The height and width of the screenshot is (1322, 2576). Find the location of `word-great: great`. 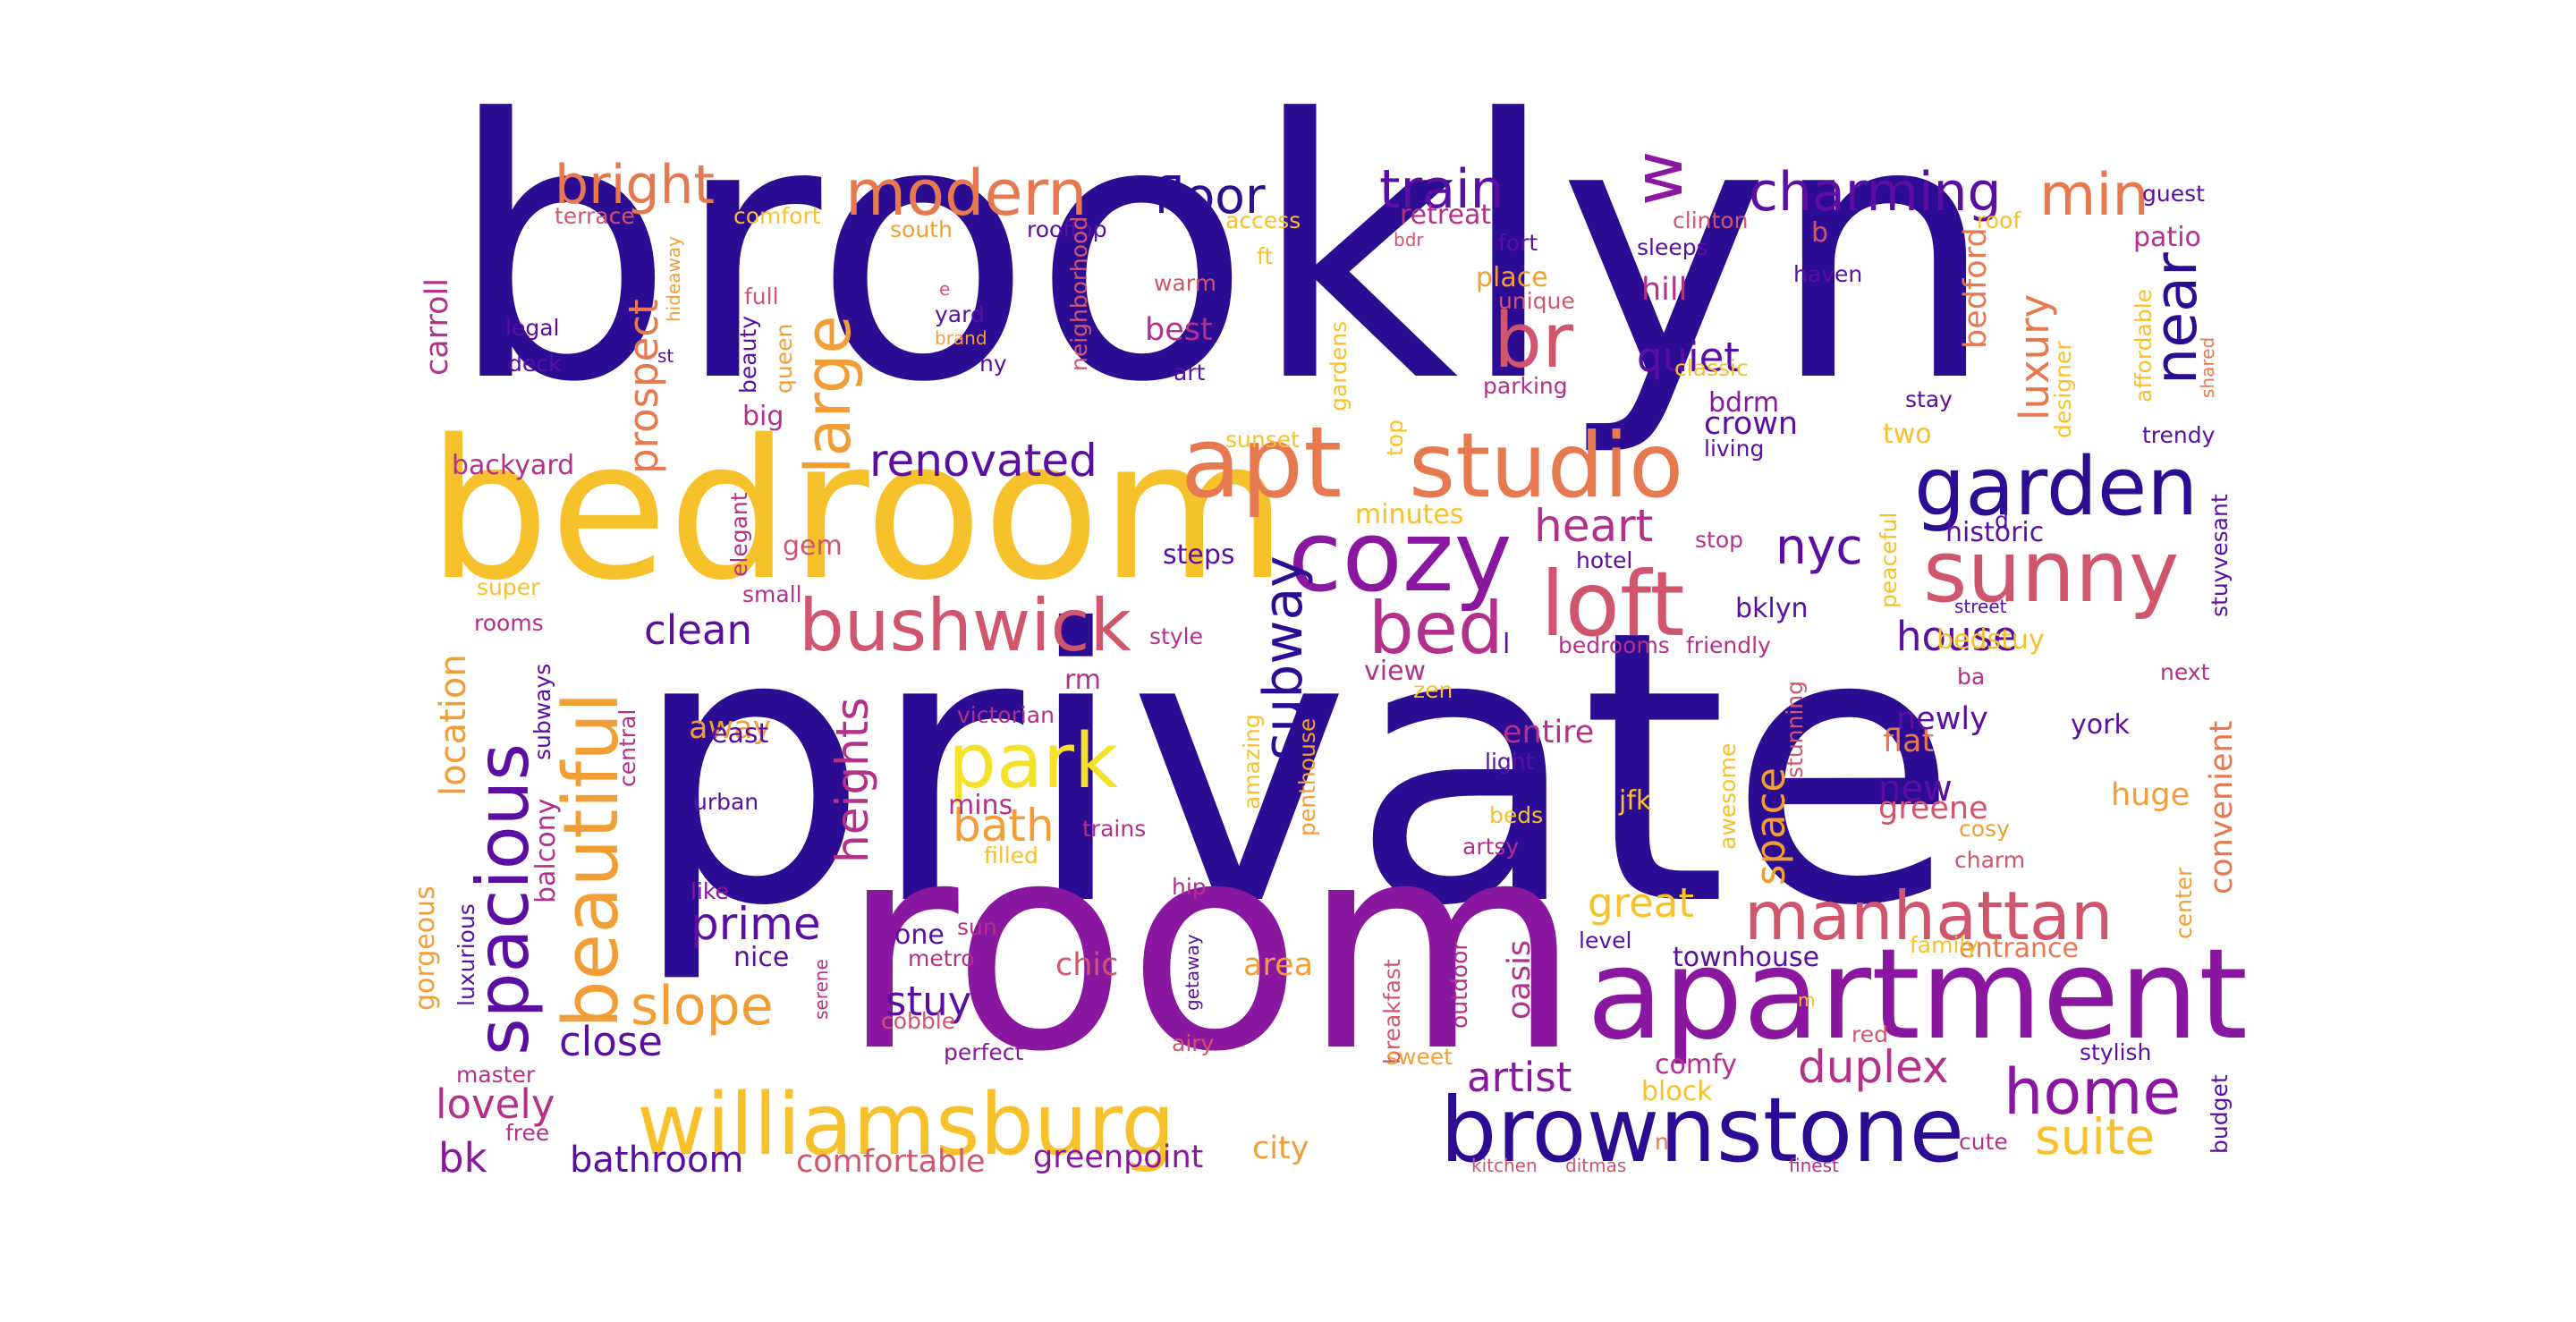

word-great: great is located at coordinates (1641, 903).